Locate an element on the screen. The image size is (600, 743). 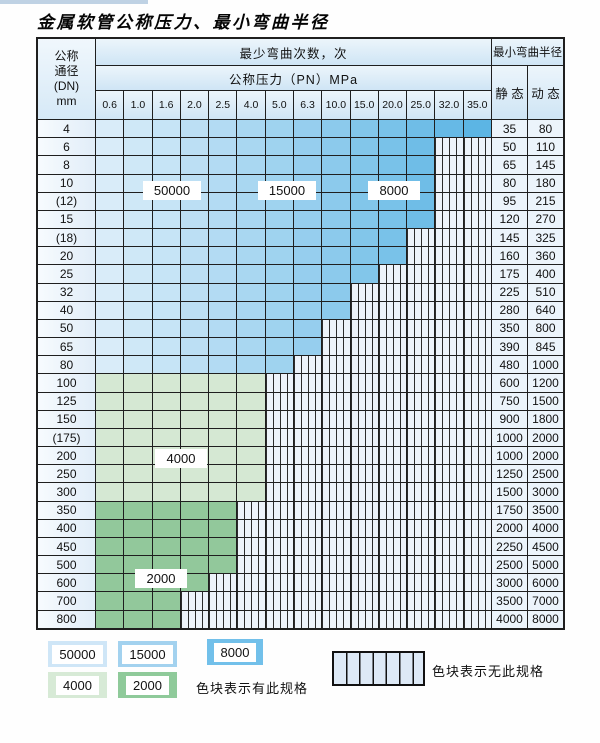
dynamic-radius-value: 180 is located at coordinates (545, 183).